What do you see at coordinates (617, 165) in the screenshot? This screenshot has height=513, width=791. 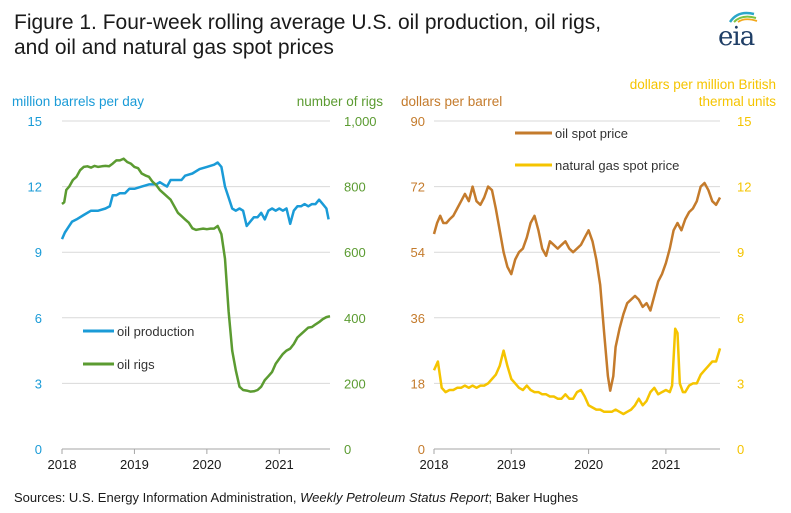 I see `legend-label-natural-gas-spot-price: natural gas spot price` at bounding box center [617, 165].